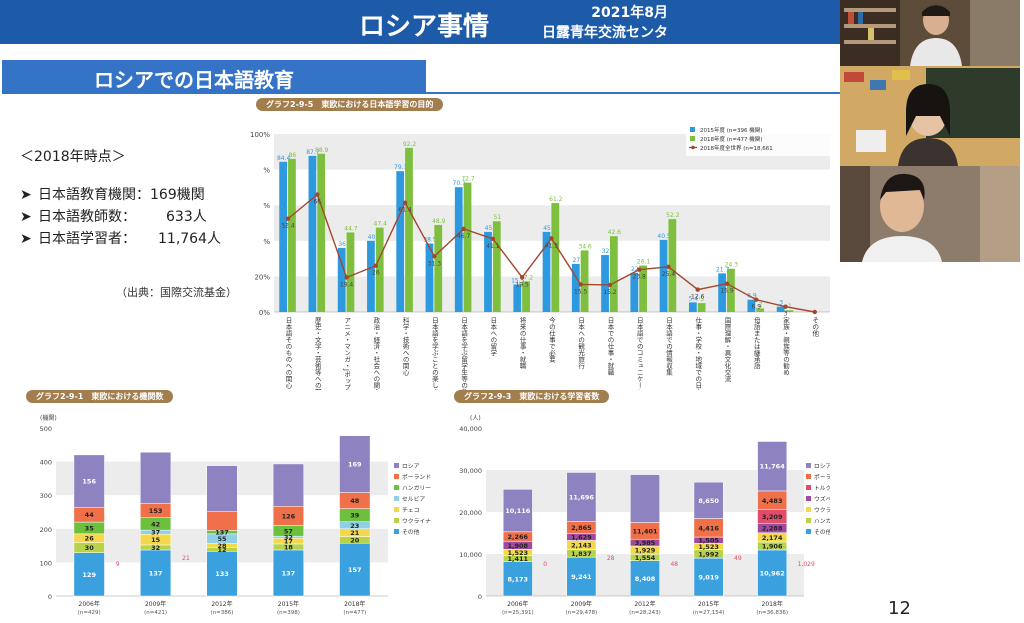 This screenshot has width=1024, height=623. What do you see at coordinates (756, 344) in the screenshot?
I see `x-tick-label: 母語または継承語` at bounding box center [756, 344].